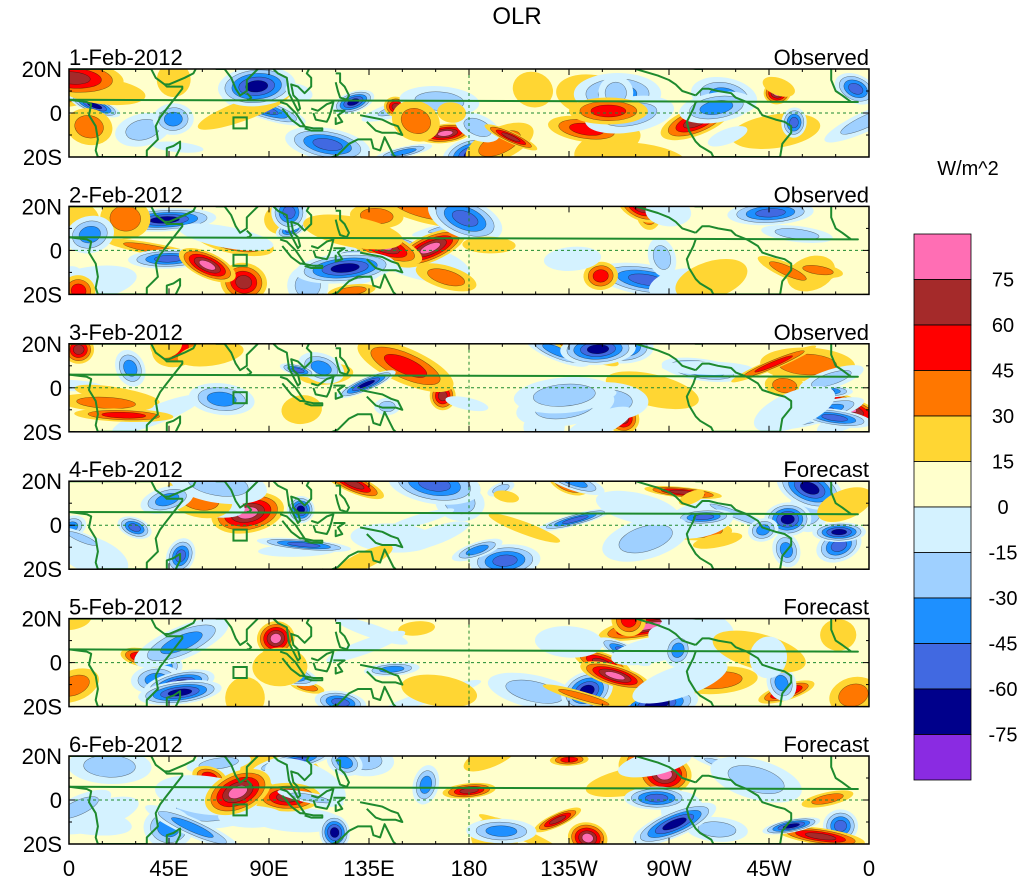 Image resolution: width=1021 pixels, height=887 pixels. I want to click on panel-date-label: 2-Feb-2012, so click(126, 194).